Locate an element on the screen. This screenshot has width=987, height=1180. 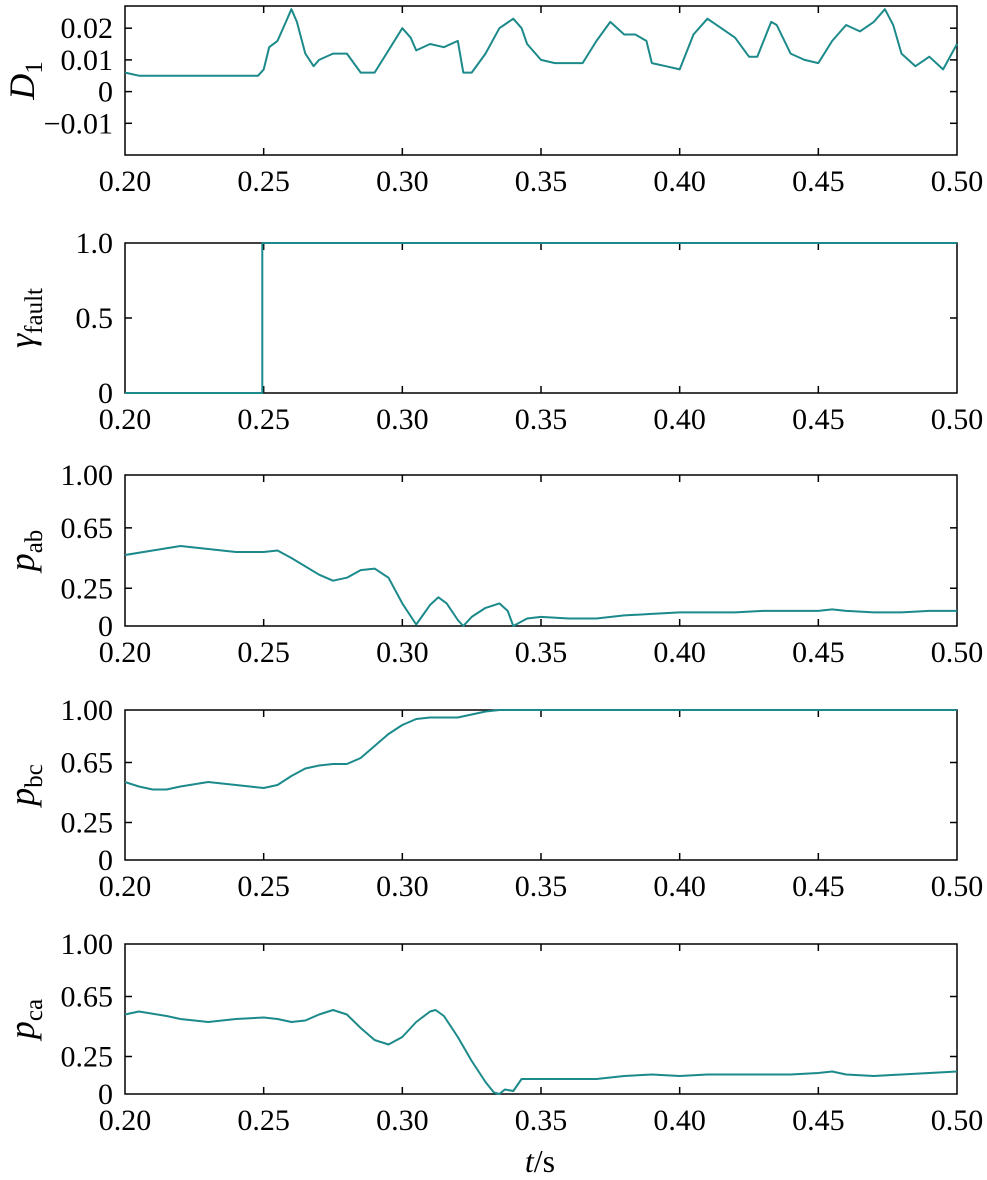
y-tick-label: −0.01 is located at coordinates (78, 123).